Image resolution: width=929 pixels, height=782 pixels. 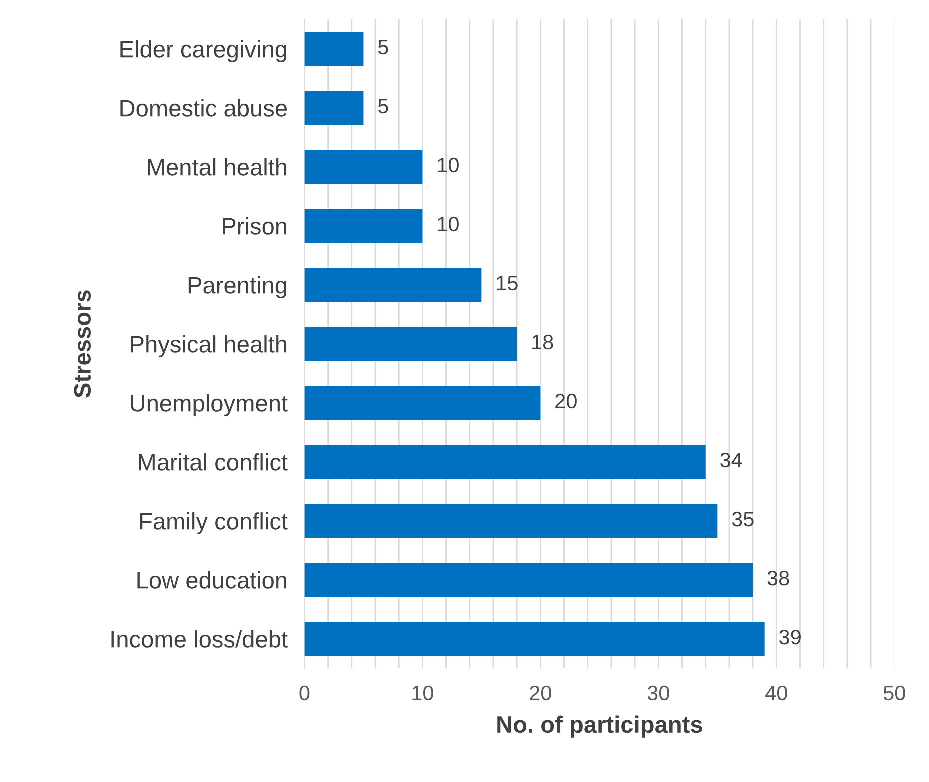 I want to click on y-tick-label: Low education, so click(x=212, y=580).